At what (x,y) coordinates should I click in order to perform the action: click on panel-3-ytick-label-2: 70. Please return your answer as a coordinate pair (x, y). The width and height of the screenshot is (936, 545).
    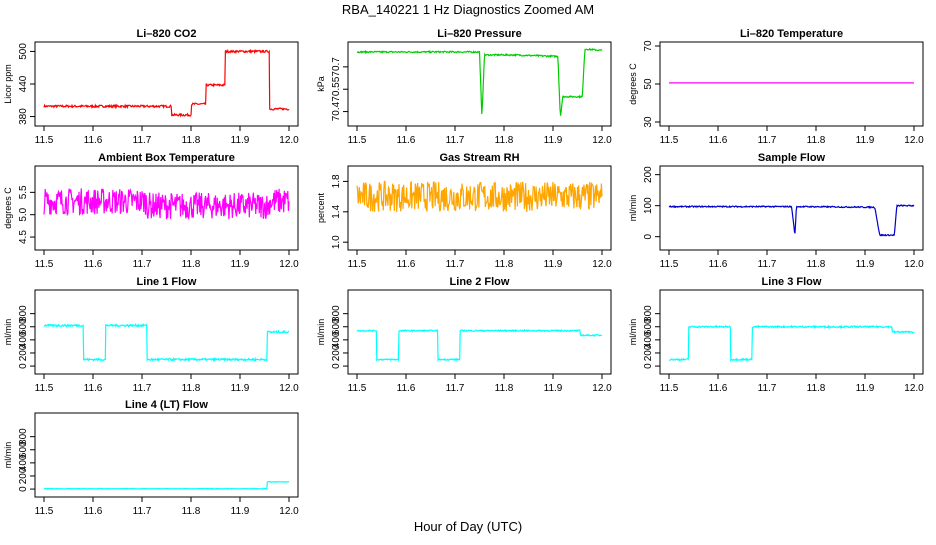
    Looking at the image, I should click on (648, 46).